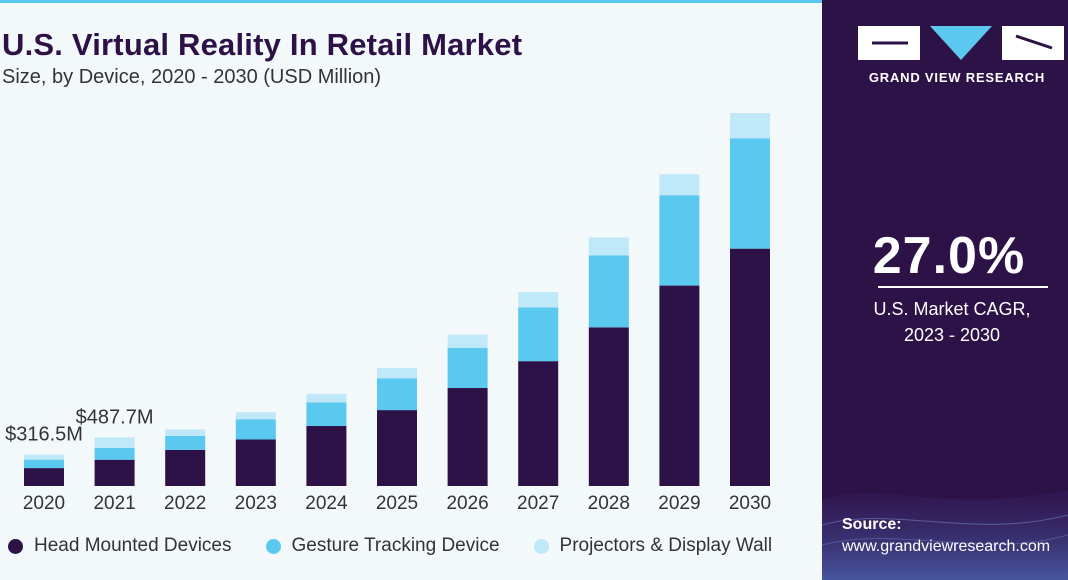  I want to click on x-tick-label-2024: 2024, so click(326, 503).